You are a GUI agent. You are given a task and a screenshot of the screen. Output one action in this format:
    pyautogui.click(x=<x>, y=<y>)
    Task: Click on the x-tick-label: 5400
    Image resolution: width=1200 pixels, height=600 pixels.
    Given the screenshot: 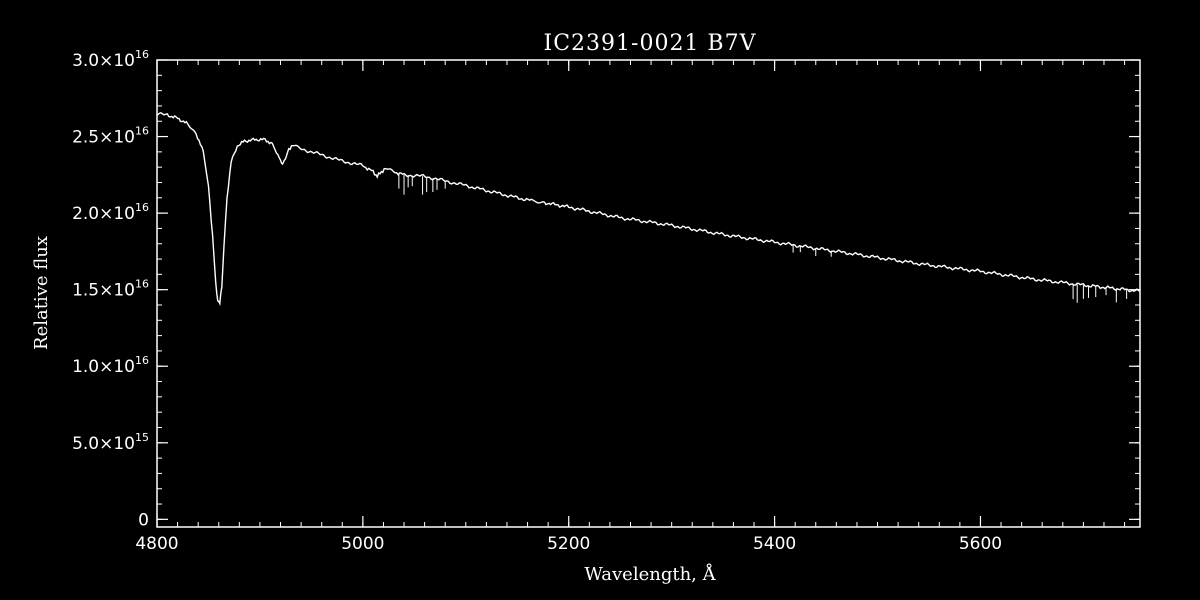 What is the action you would take?
    pyautogui.click(x=774, y=544)
    